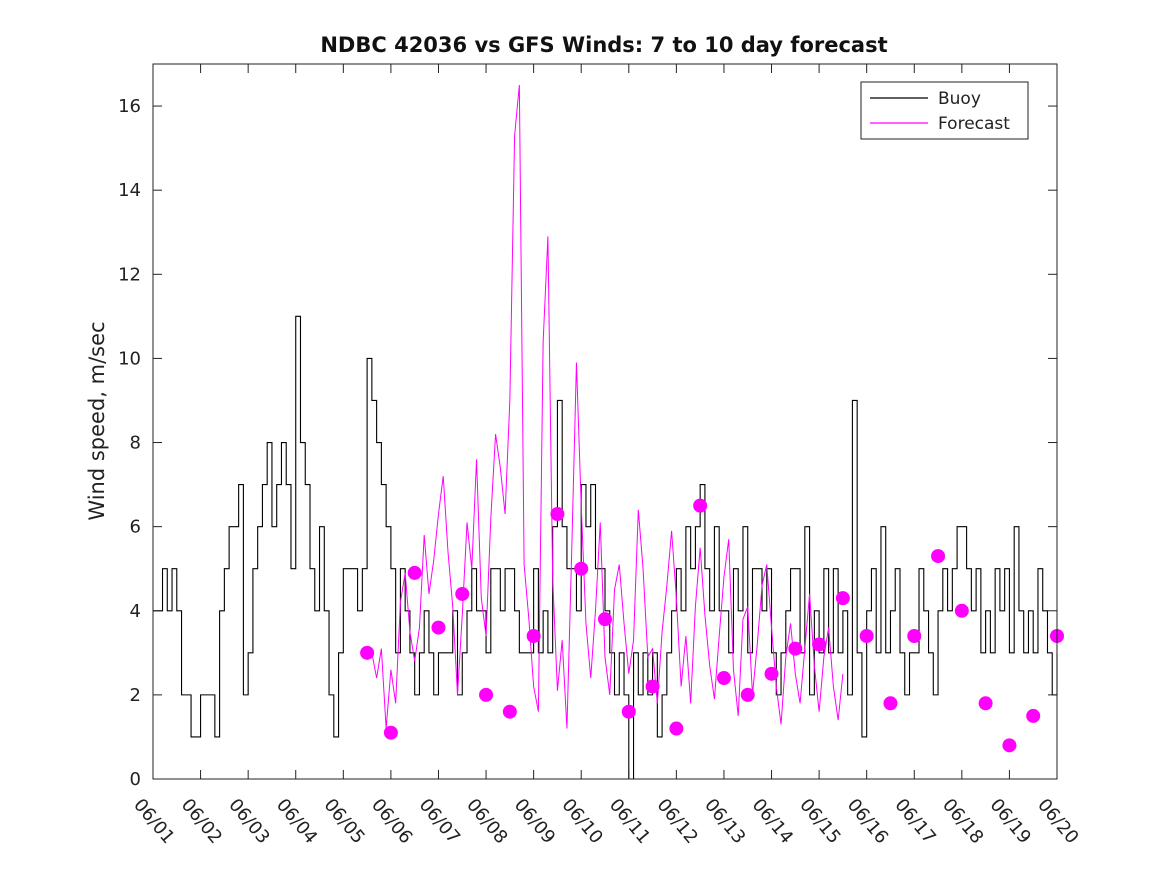 The height and width of the screenshot is (875, 1167). I want to click on x-tick-label: 06/19, so click(1010, 821).